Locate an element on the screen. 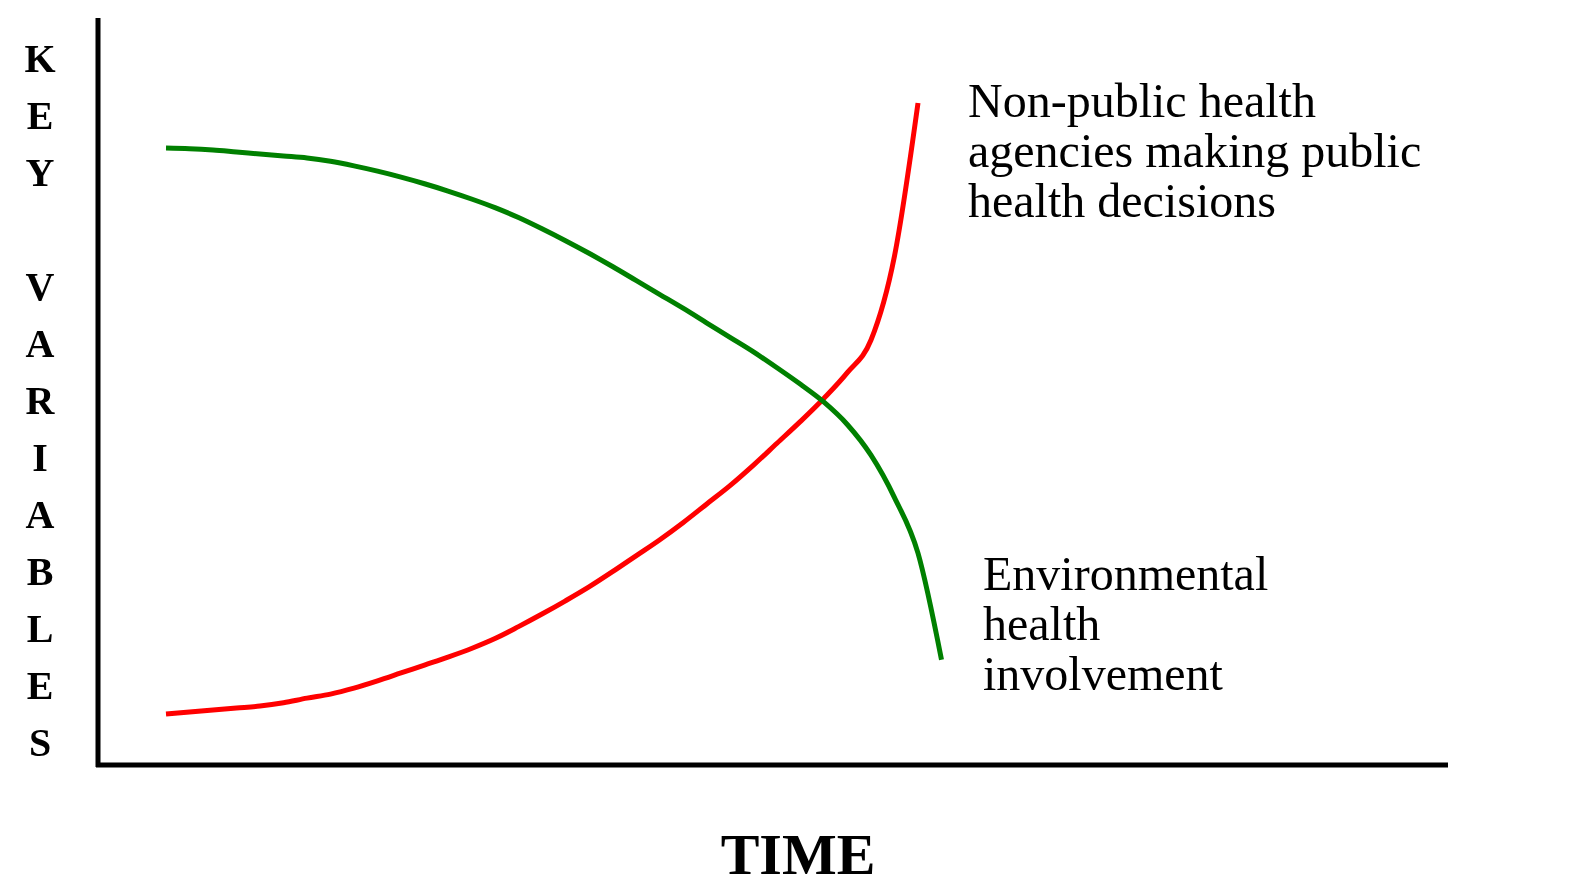 The width and height of the screenshot is (1593, 884). x-axis-title: TIME is located at coordinates (798, 853).